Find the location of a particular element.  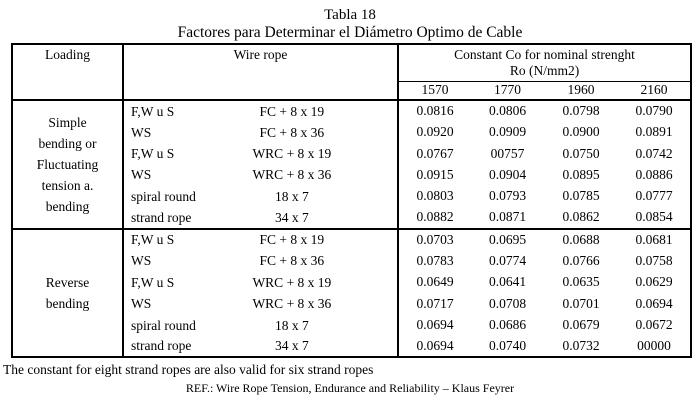

constant-value: 0.0649 is located at coordinates (435, 282).